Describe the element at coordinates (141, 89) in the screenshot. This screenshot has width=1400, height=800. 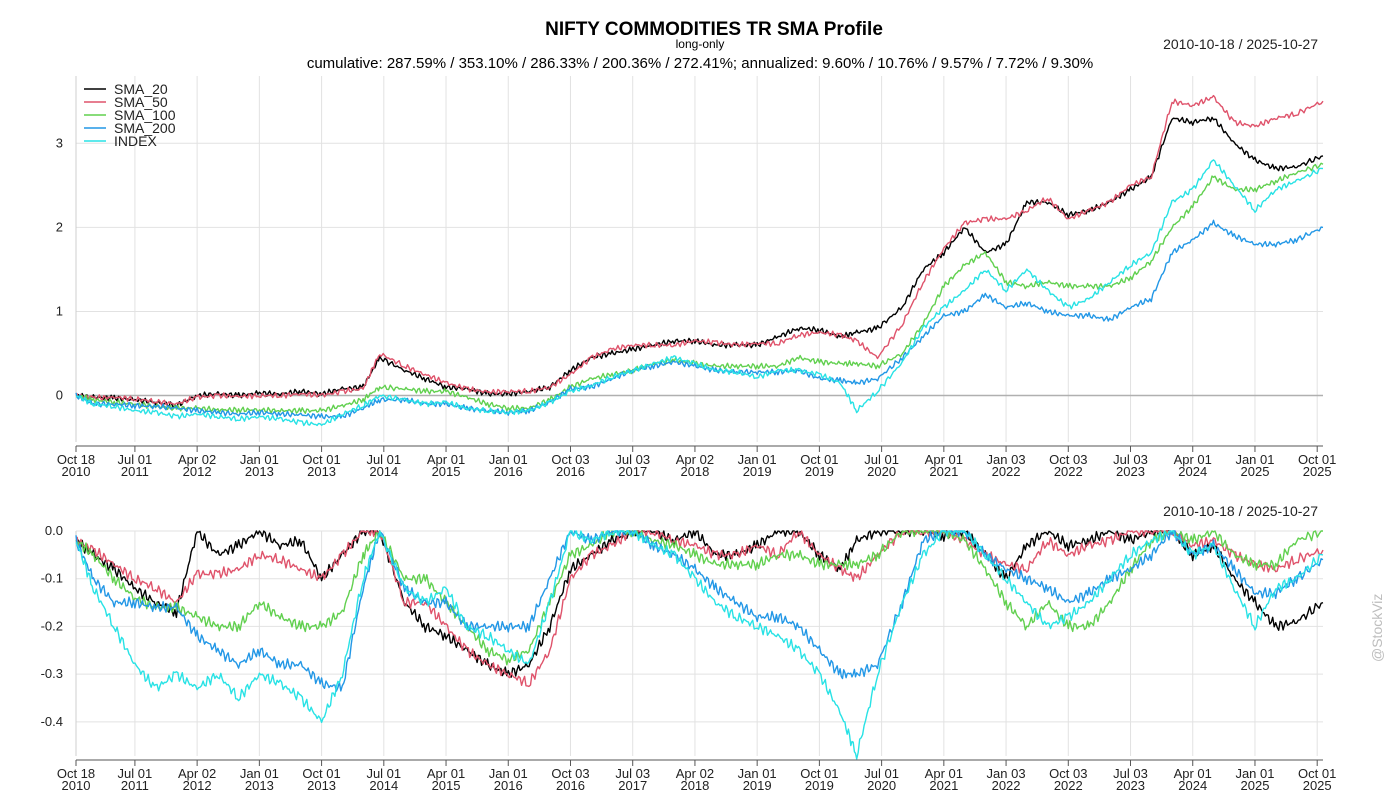
I see `legend-label: SMA_20` at that location.